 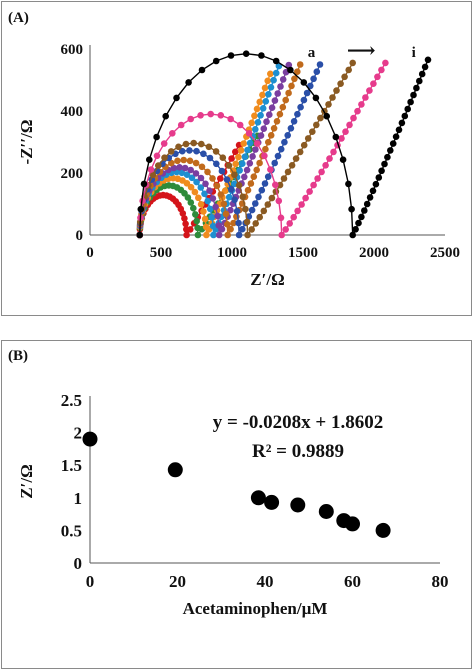 I want to click on y-tick-label: 400, so click(x=72, y=112).